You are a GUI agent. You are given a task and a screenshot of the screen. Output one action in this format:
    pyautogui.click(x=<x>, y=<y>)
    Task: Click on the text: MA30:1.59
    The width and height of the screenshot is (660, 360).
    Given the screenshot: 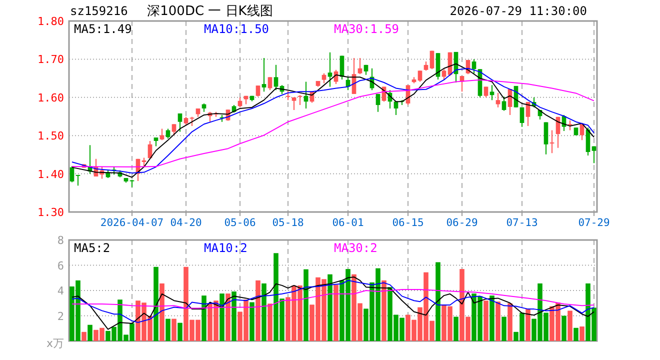 What is the action you would take?
    pyautogui.click(x=367, y=29)
    